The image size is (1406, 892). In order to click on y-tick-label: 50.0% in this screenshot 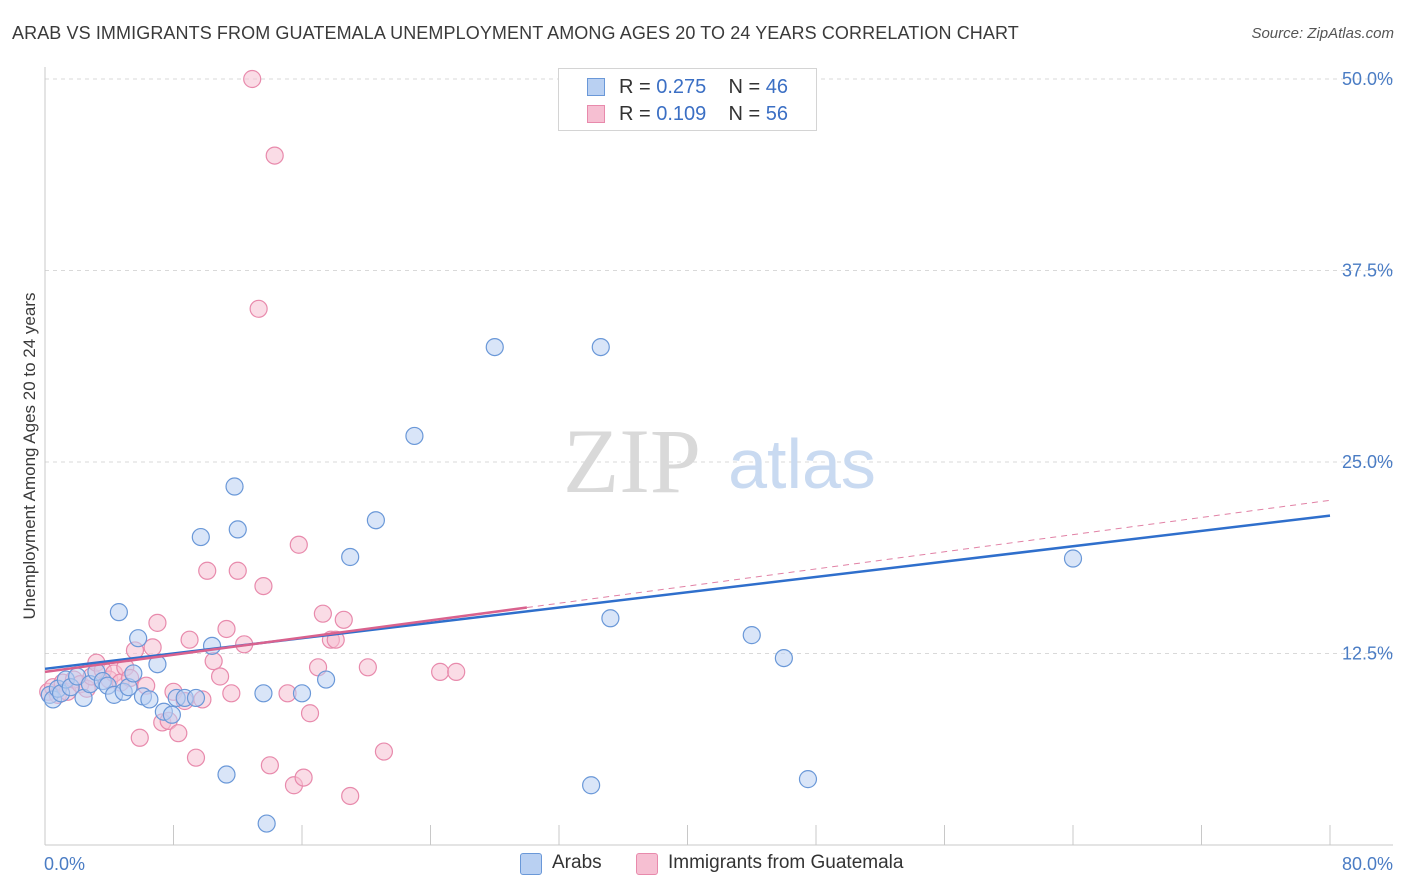, I will do `click(1367, 79)`.